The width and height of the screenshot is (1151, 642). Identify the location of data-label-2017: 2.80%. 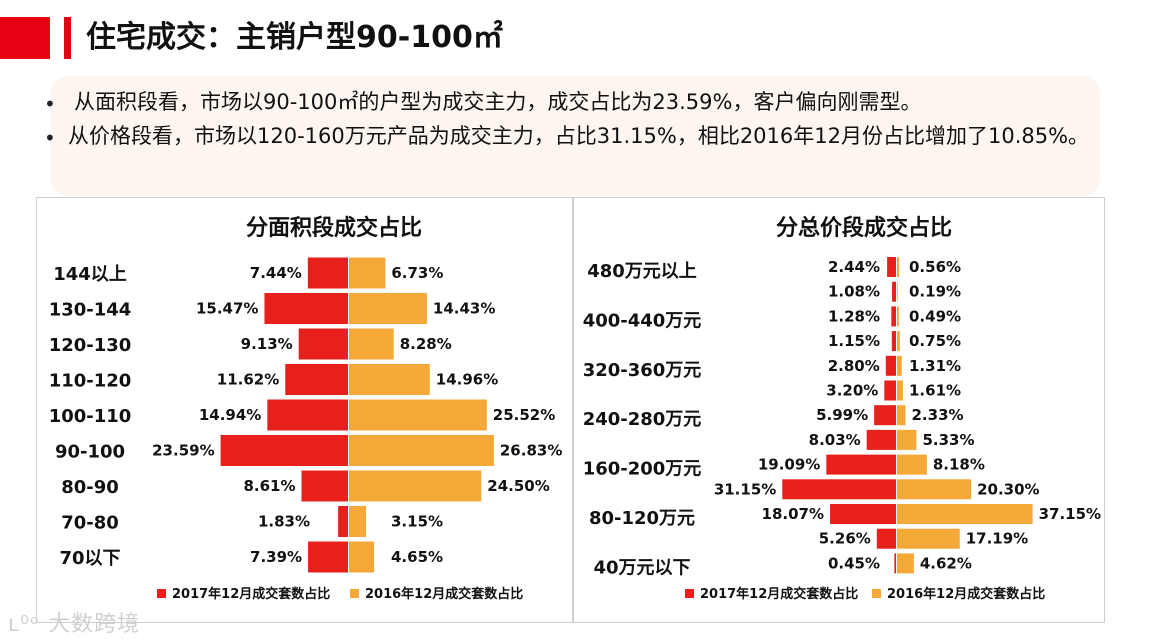
(854, 366).